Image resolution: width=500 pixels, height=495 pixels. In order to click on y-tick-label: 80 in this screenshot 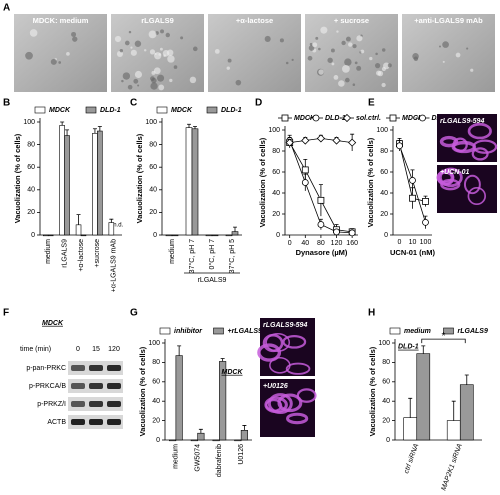, I will do `click(384, 151)`.